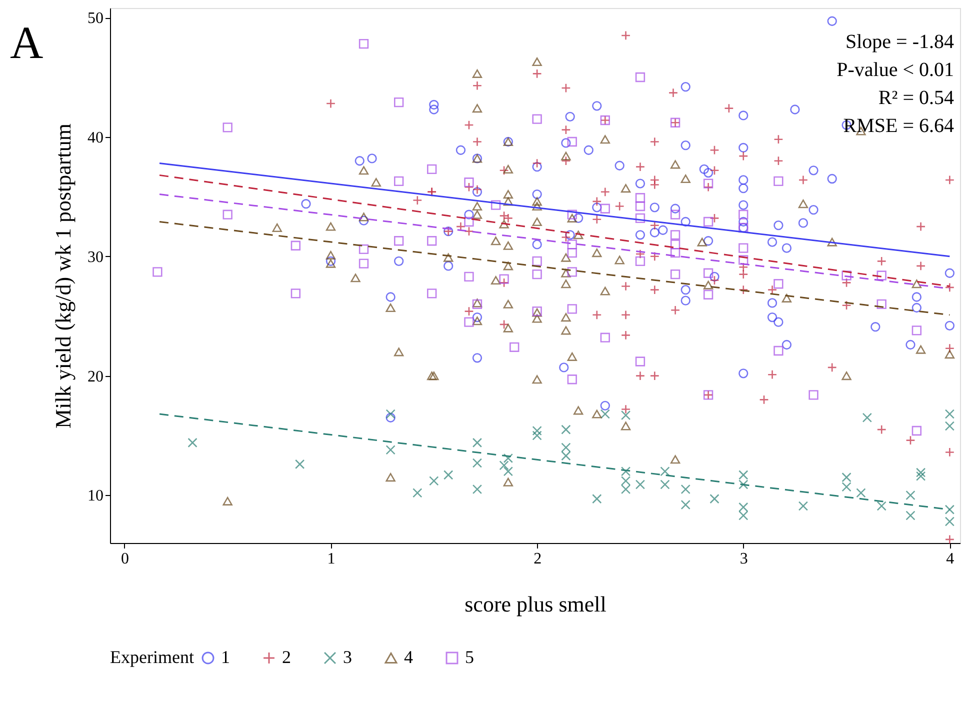 This screenshot has width=971, height=714. I want to click on annotation: R² = 0.54, so click(916, 98).